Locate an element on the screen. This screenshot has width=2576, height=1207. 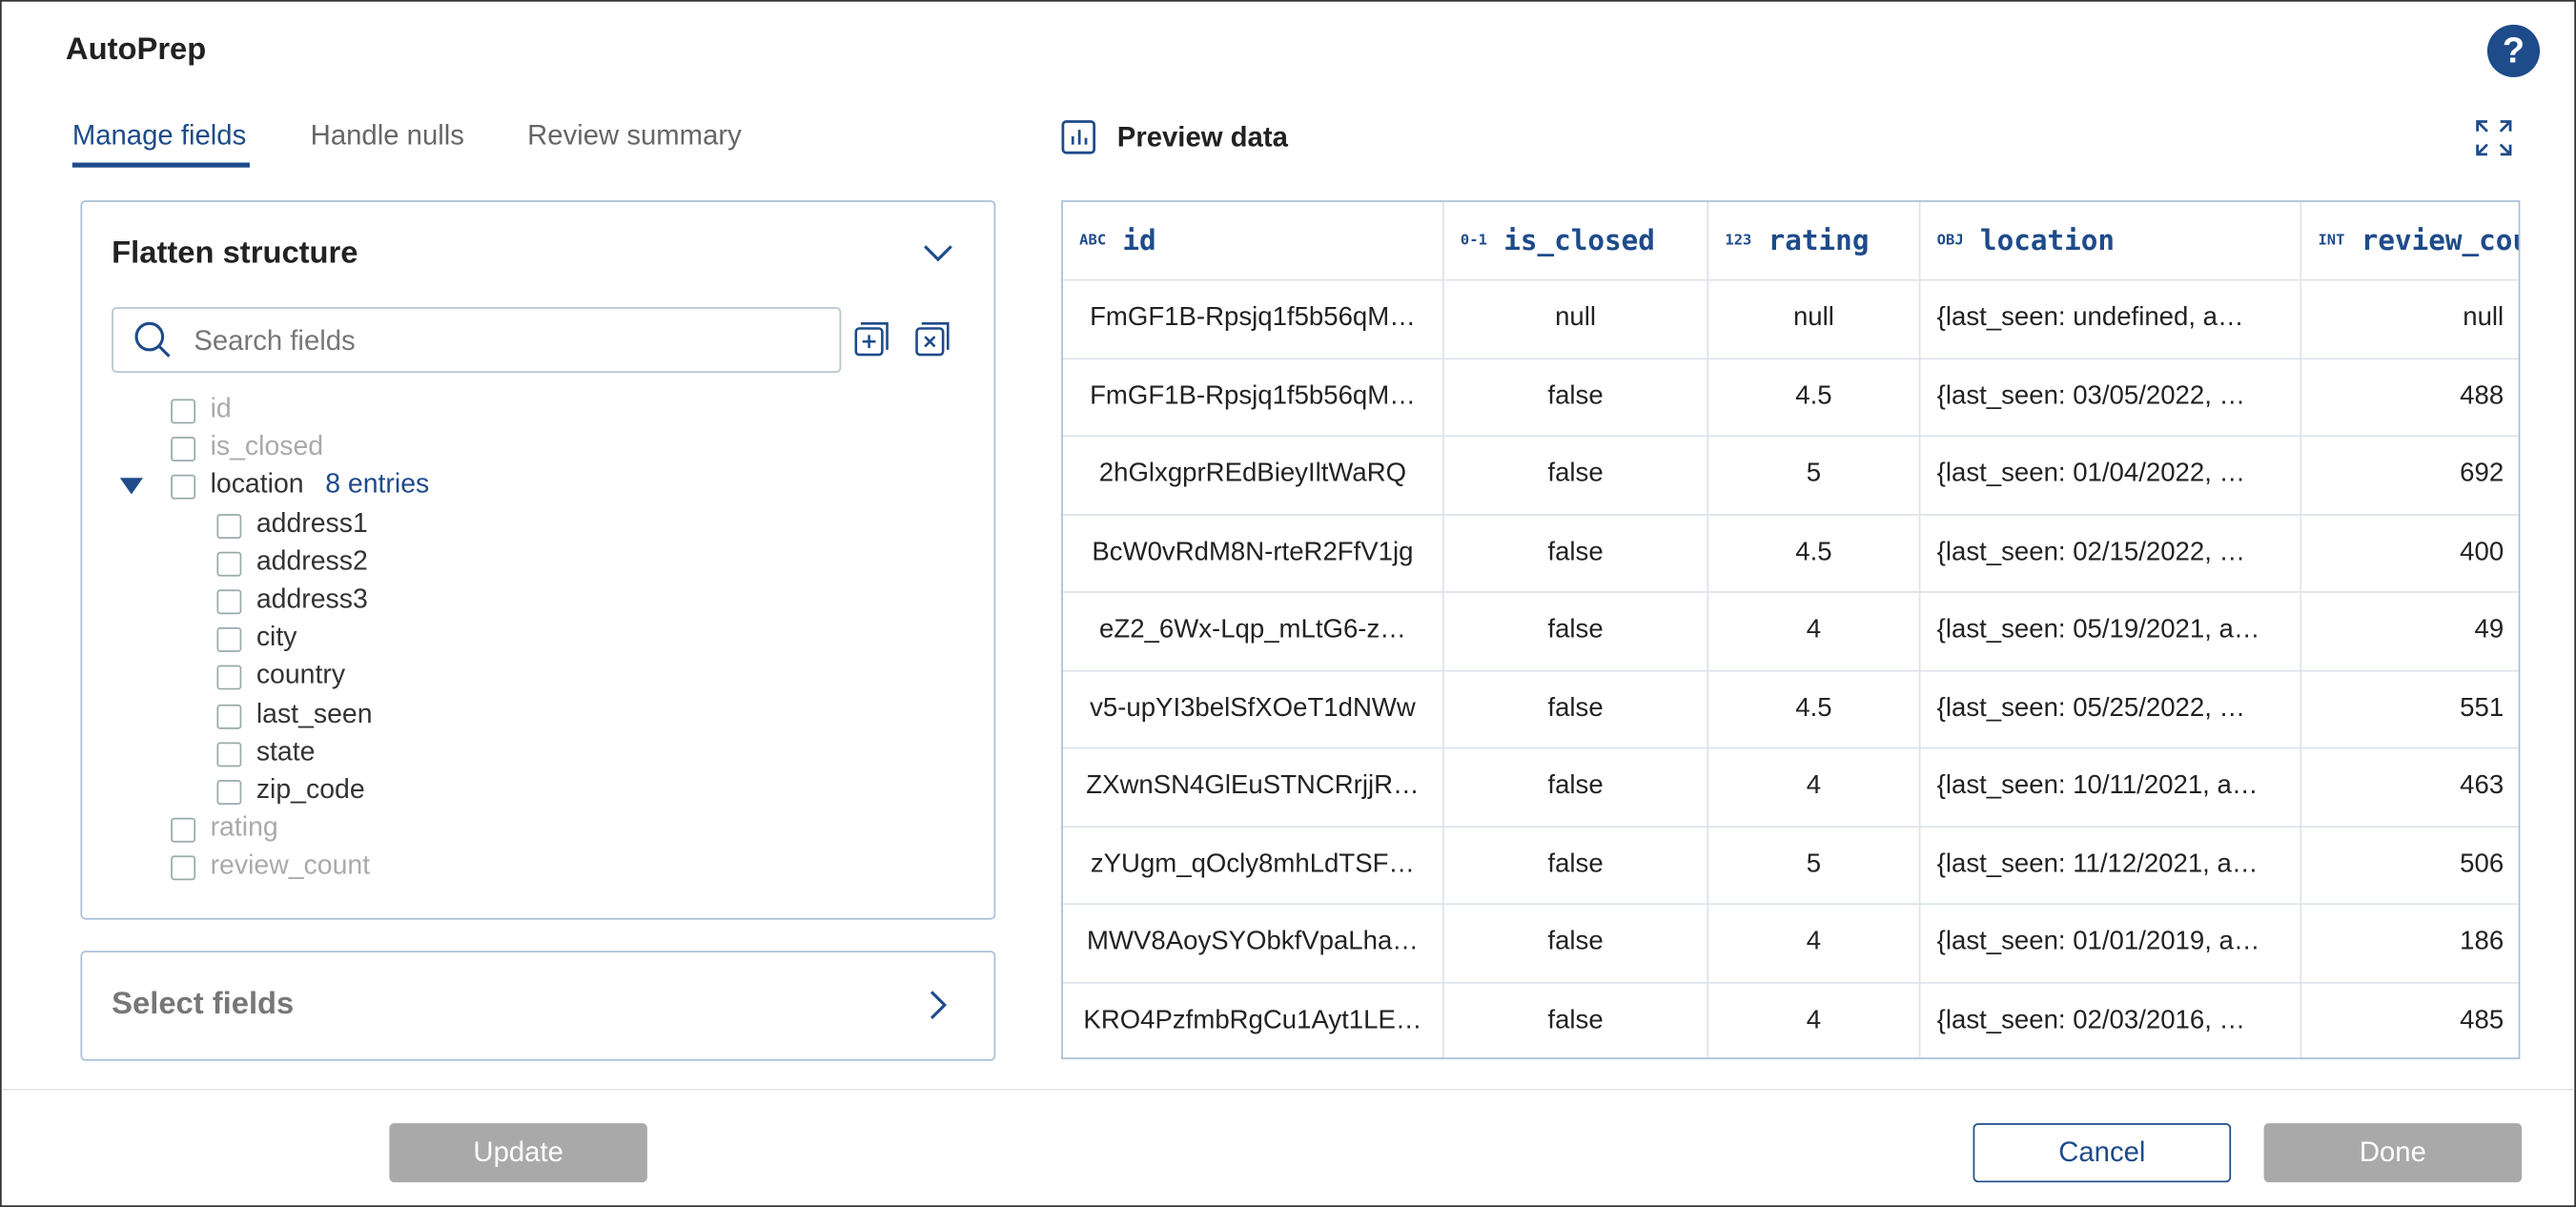
column-header: INT review_count is located at coordinates (2410, 242).